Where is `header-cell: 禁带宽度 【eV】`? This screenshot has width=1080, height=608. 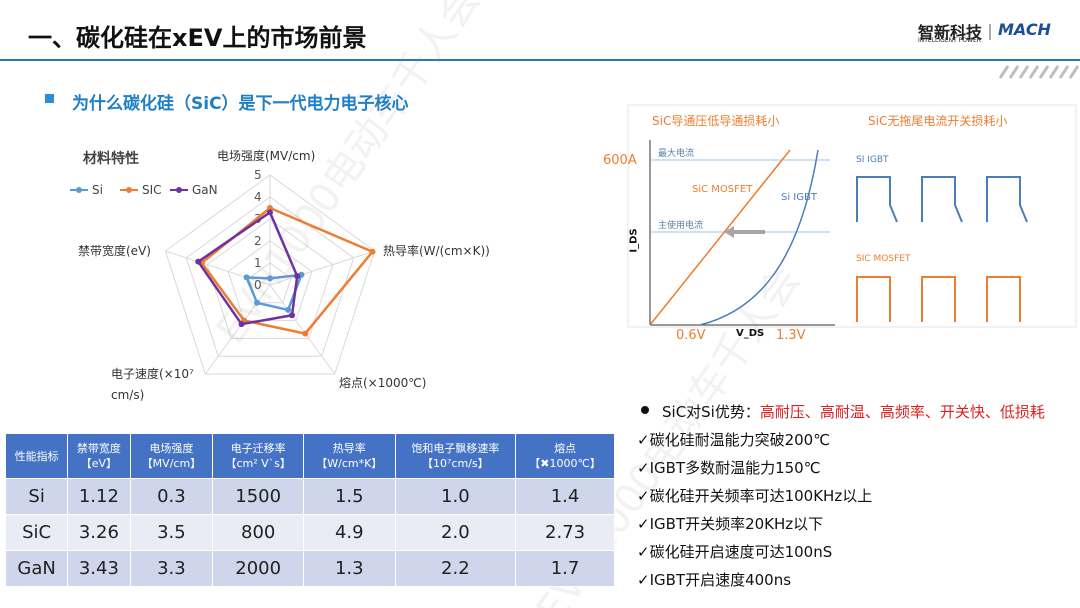
header-cell: 禁带宽度 【eV】 is located at coordinates (99, 456).